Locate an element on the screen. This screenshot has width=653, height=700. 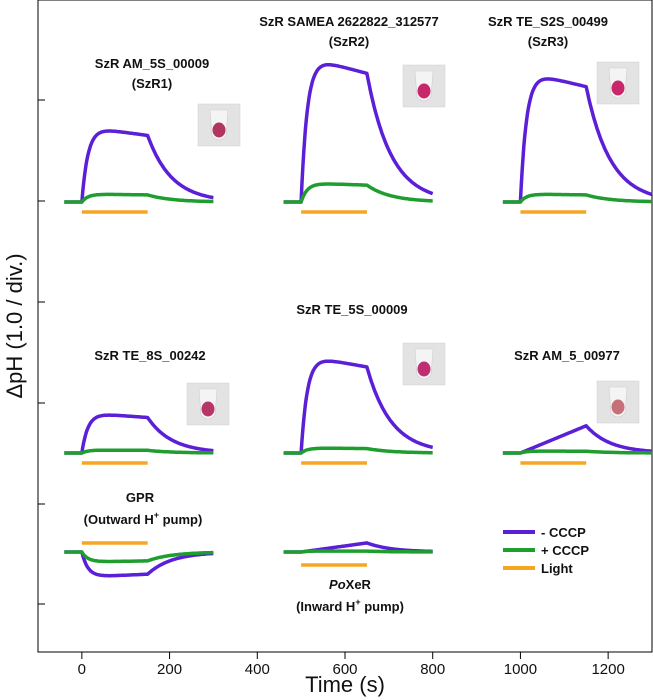
x-tick-label: 0 is located at coordinates (82, 669).